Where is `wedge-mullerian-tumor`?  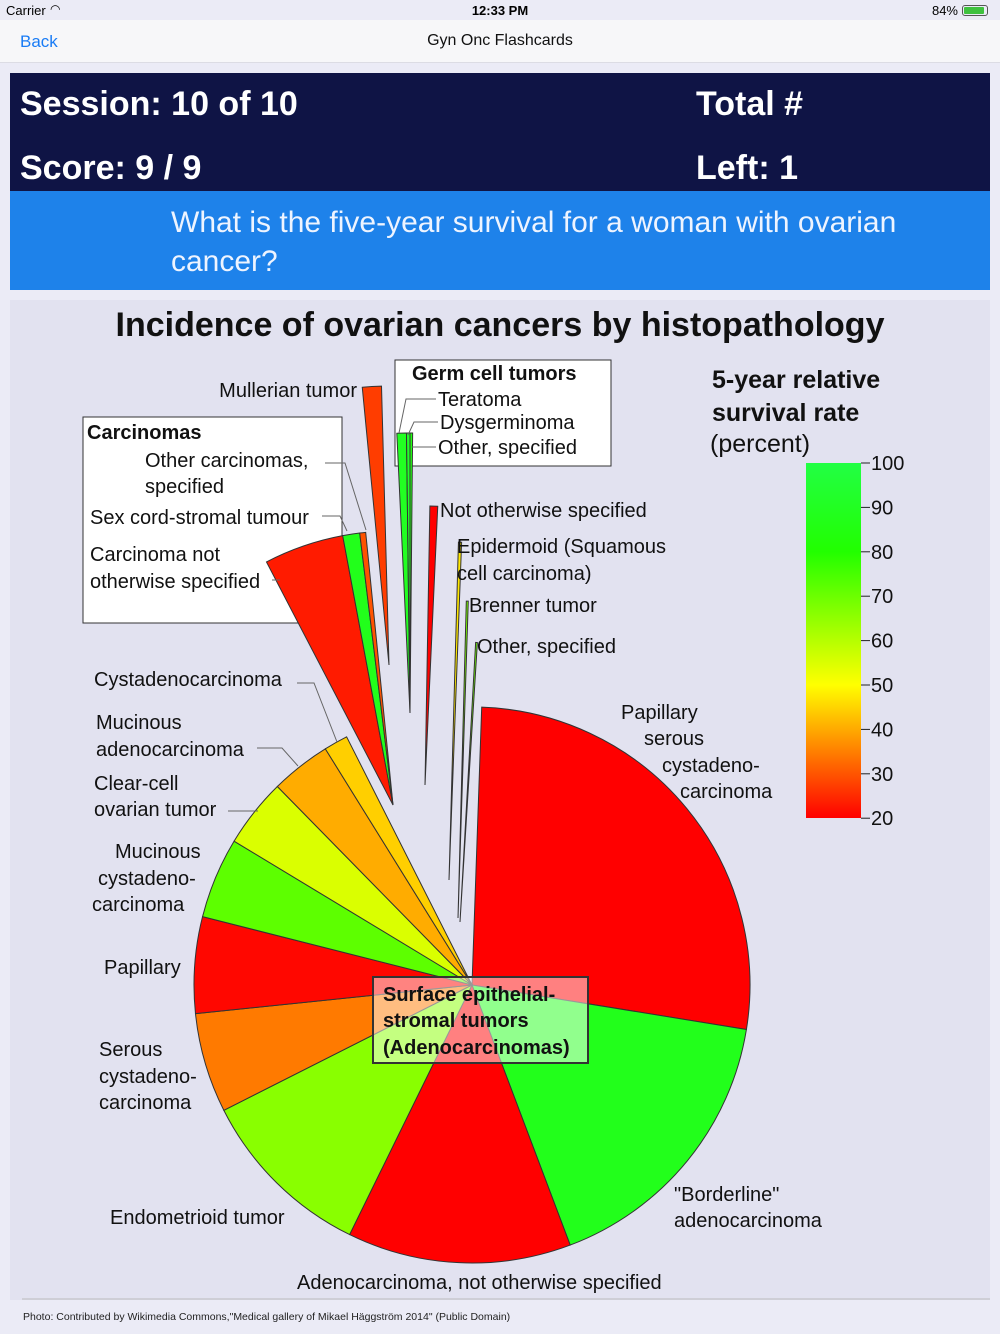 wedge-mullerian-tumor is located at coordinates (375, 525).